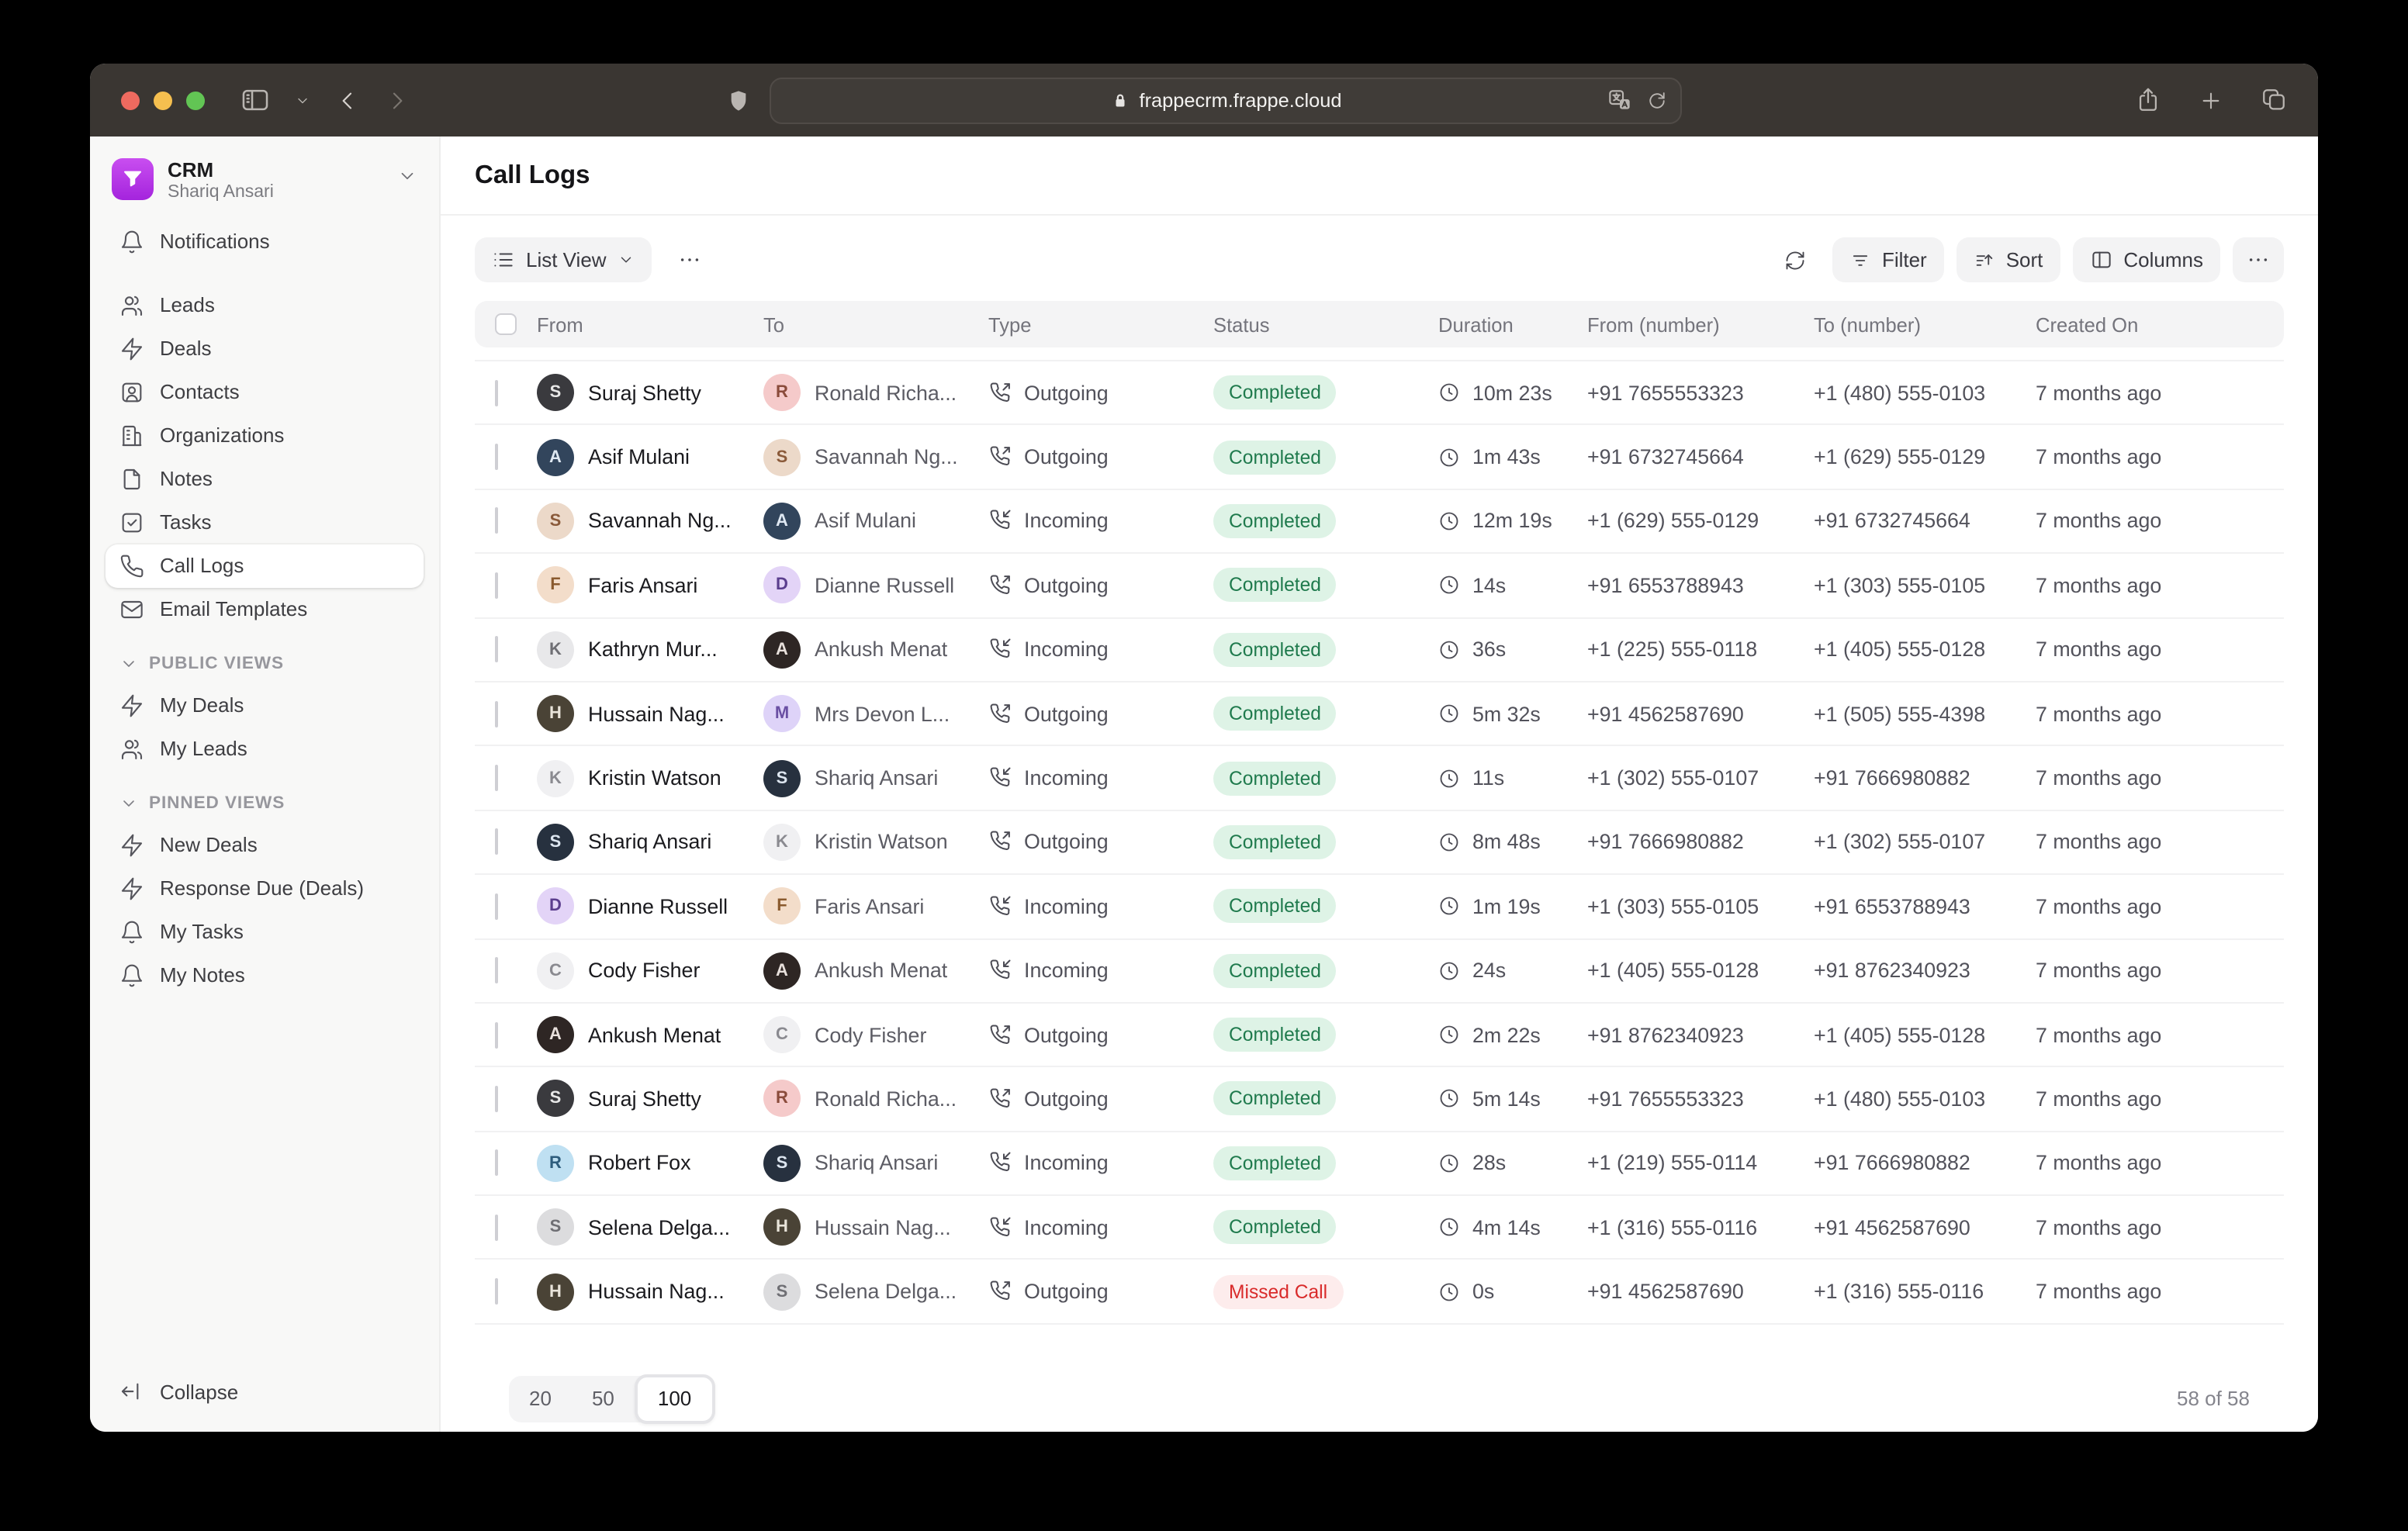  Describe the element at coordinates (302, 100) in the screenshot. I see `chevron-down-icon` at that location.